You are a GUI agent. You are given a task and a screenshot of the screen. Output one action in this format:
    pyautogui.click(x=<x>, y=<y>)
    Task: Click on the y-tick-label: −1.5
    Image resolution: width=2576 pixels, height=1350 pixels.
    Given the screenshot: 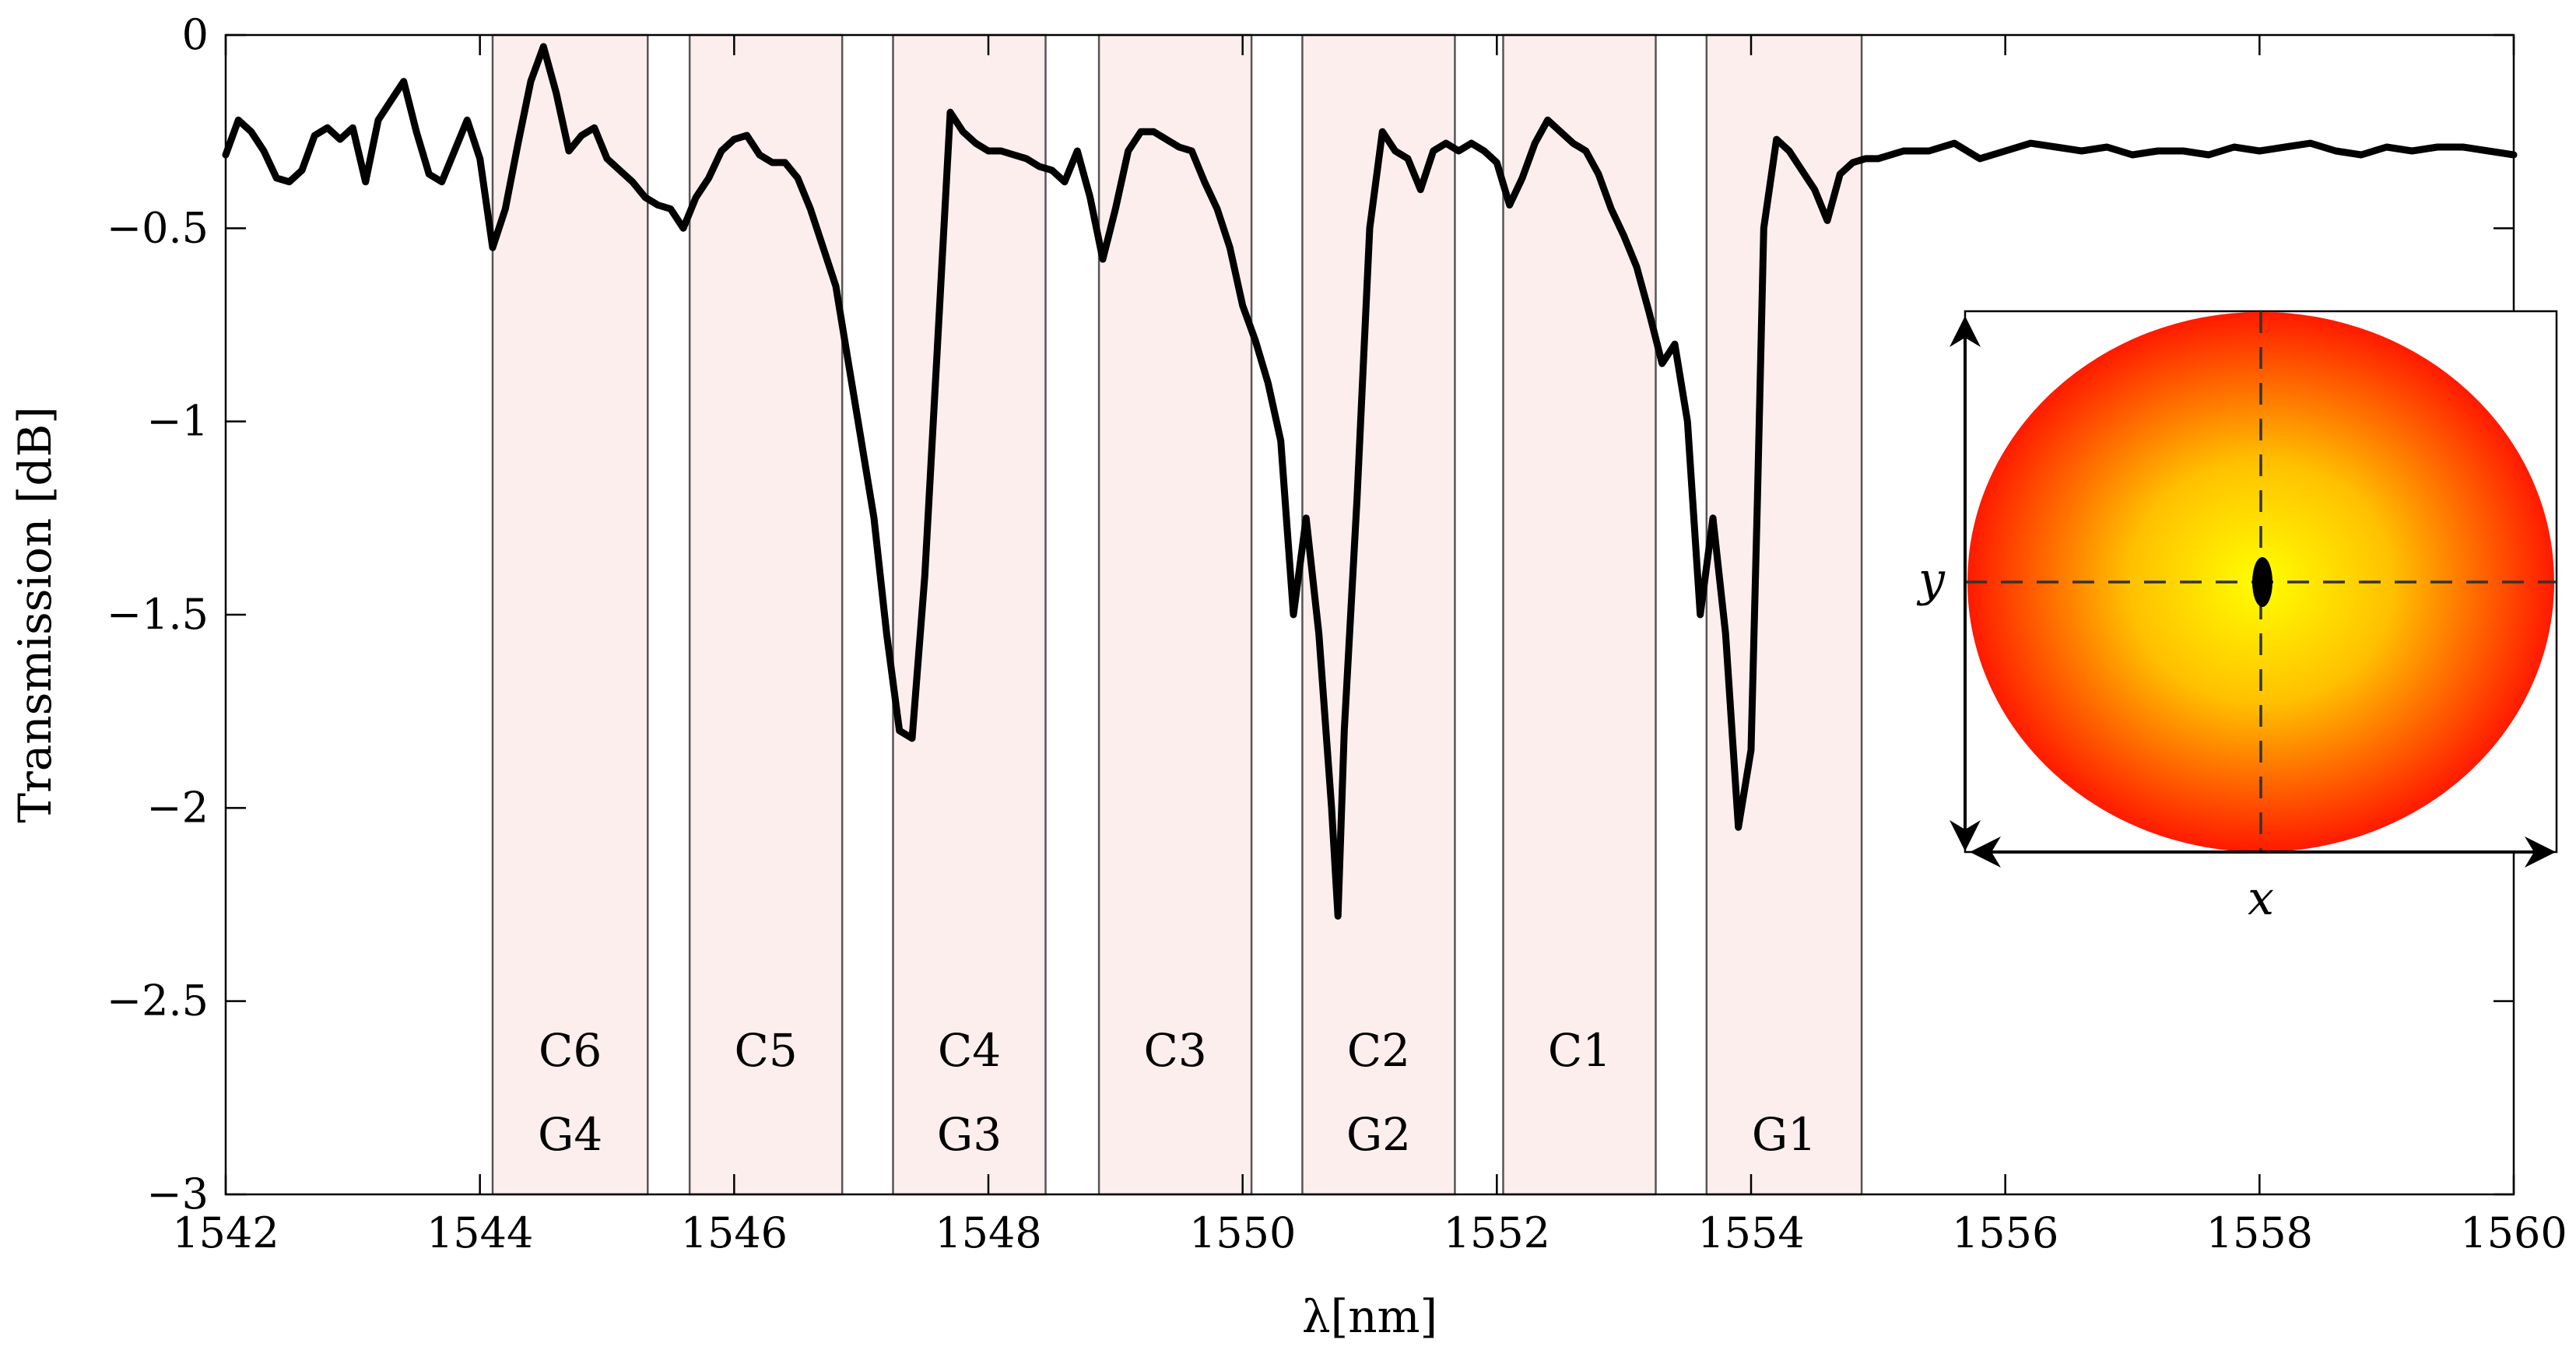 What is the action you would take?
    pyautogui.click(x=158, y=614)
    